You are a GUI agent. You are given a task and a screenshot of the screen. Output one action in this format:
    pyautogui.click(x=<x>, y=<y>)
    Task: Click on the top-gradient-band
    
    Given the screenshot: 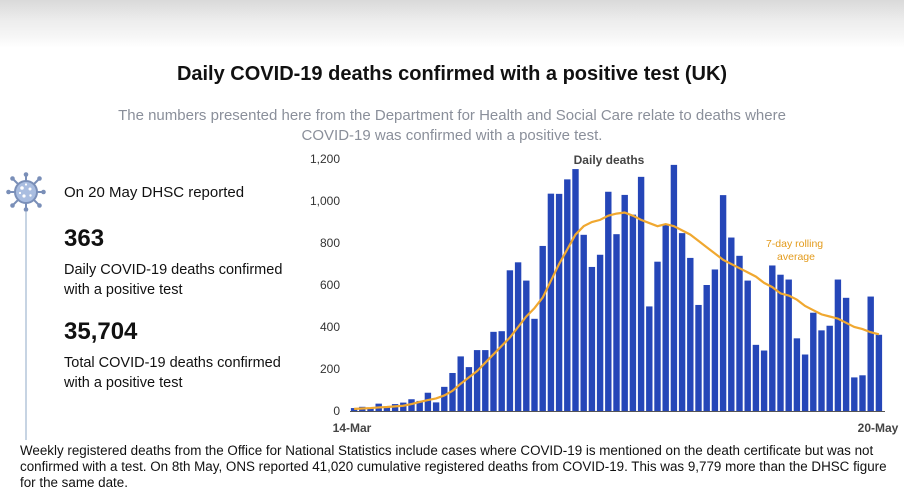 What is the action you would take?
    pyautogui.click(x=452, y=24)
    